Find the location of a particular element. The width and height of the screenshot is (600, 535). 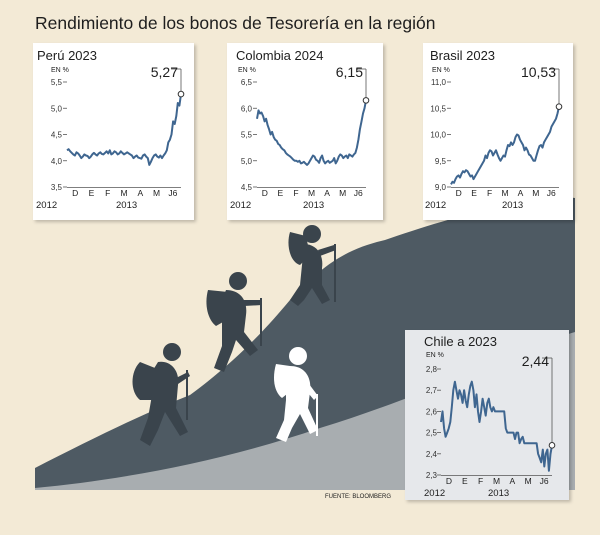

y-tick-label: 2,3 is located at coordinates (432, 475).